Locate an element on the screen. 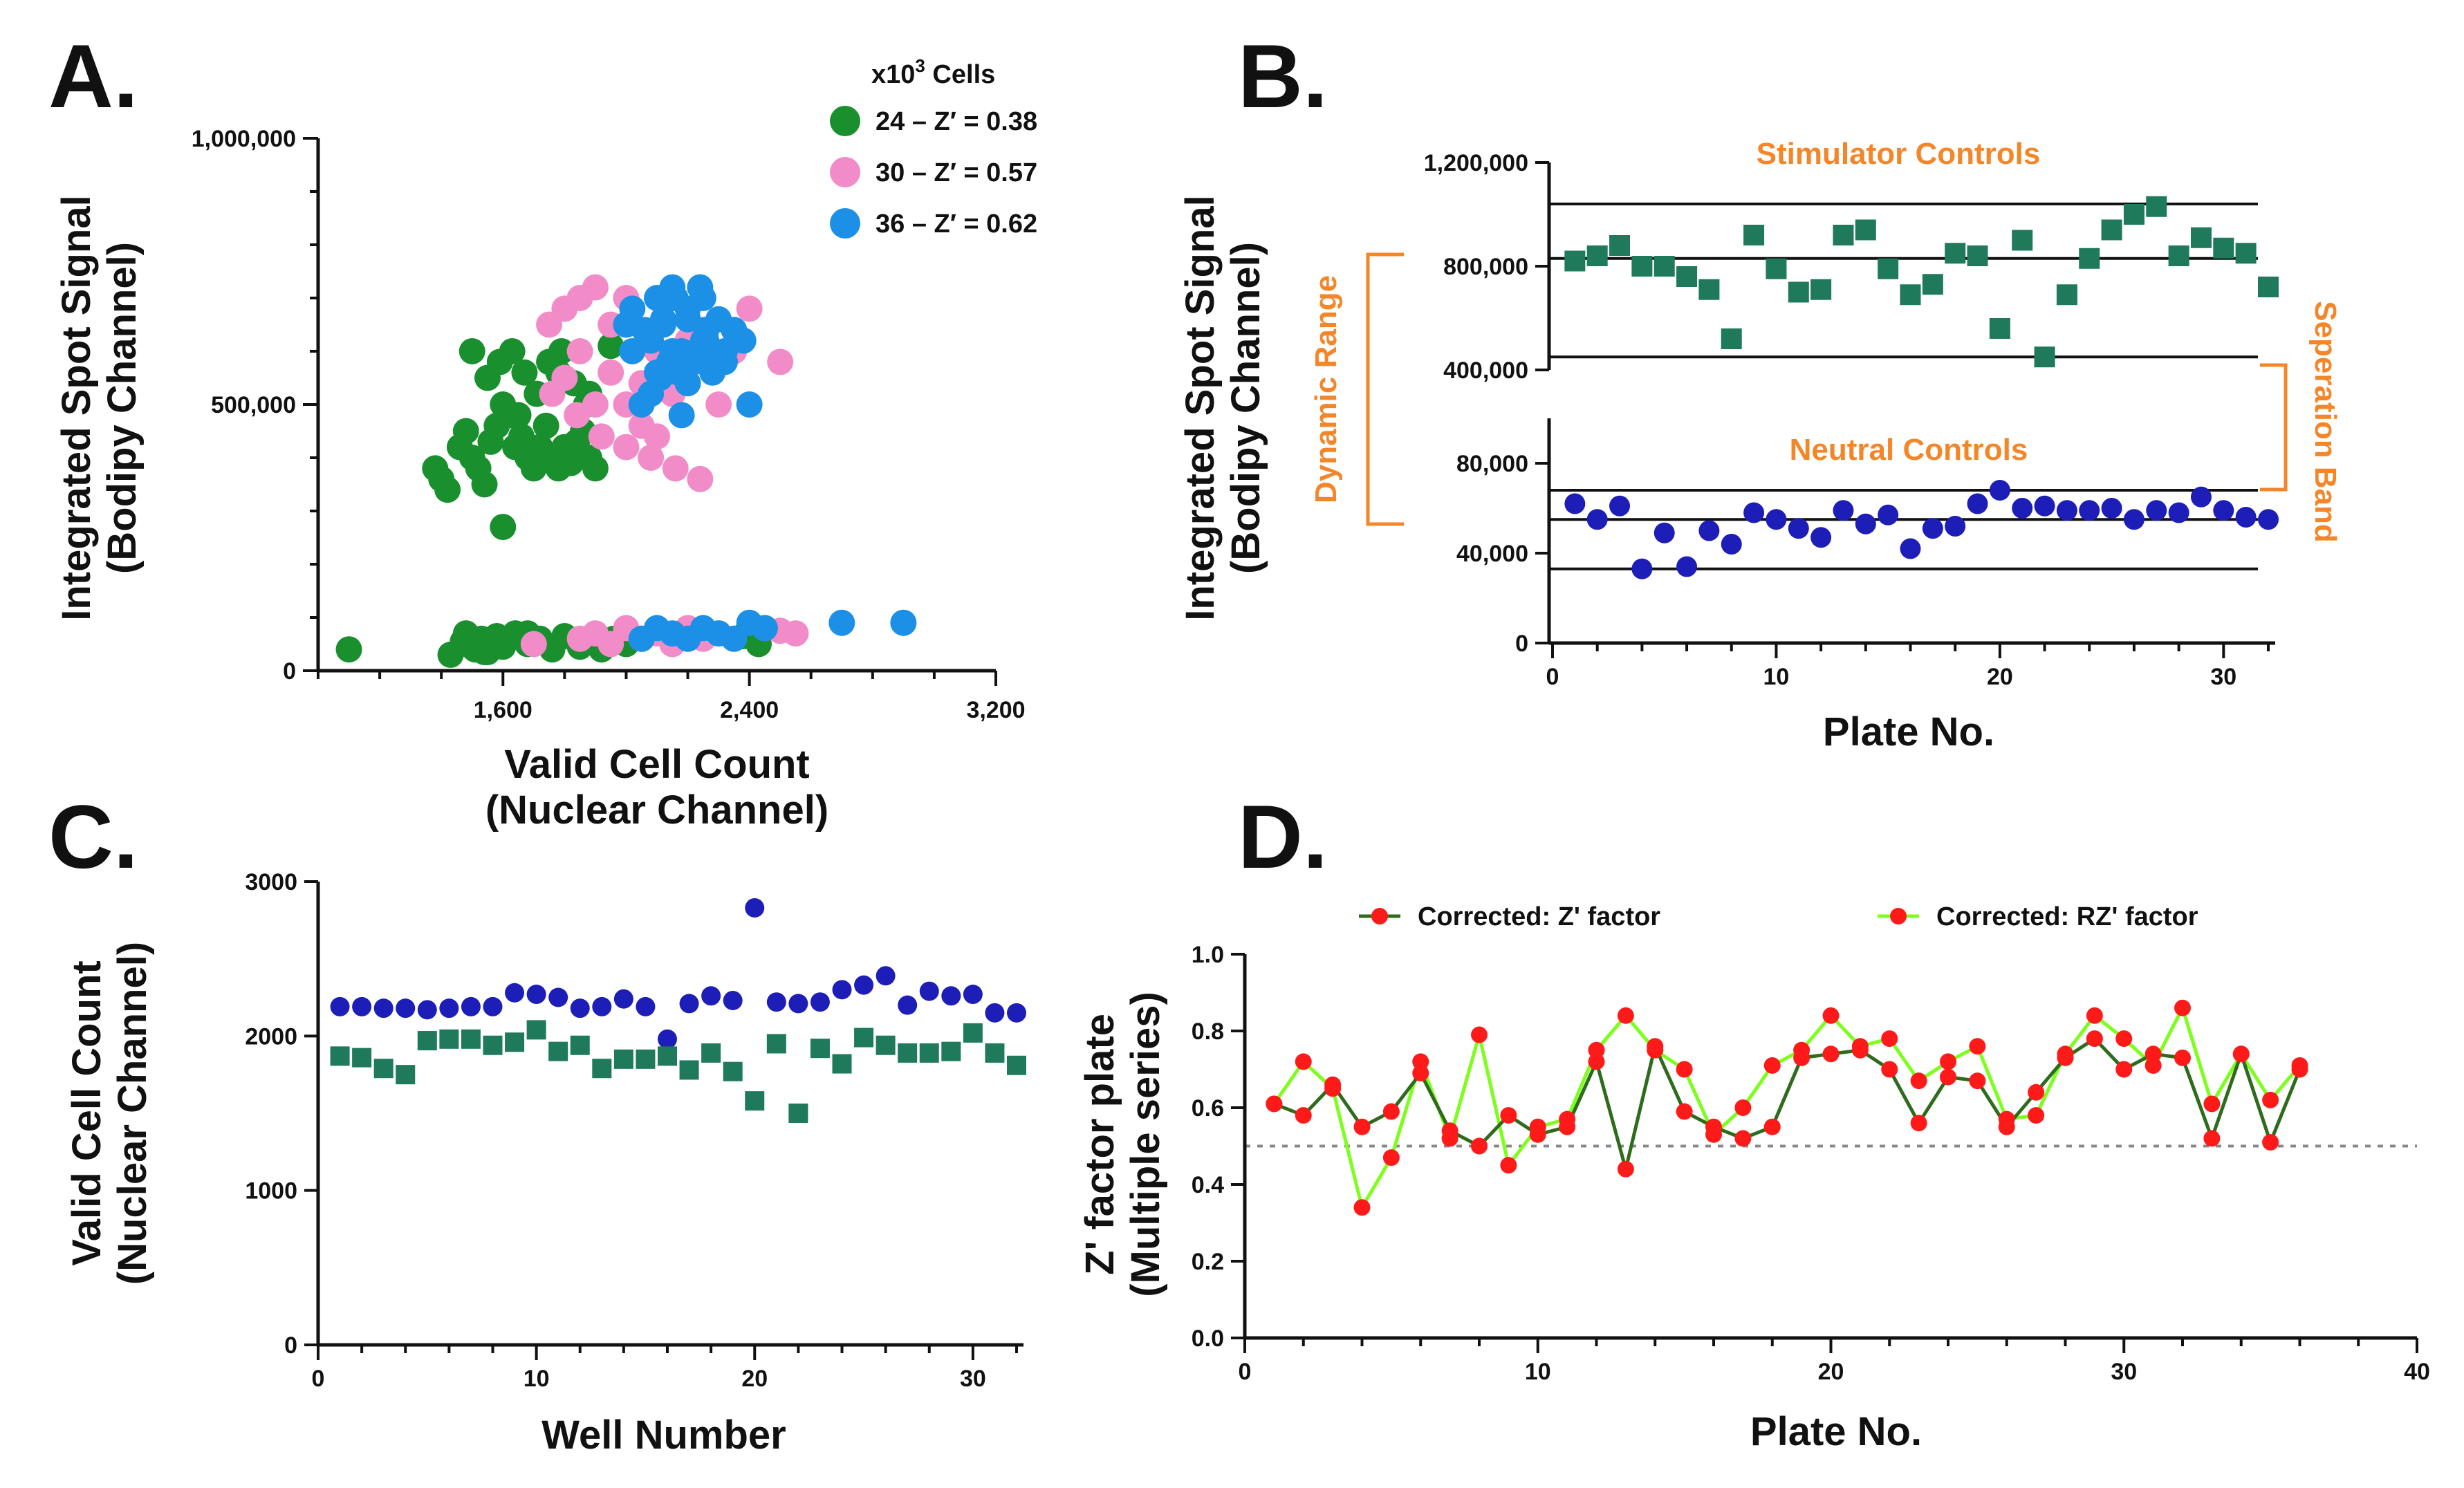 The image size is (2464, 1488). y-tick-label: 0.8 is located at coordinates (1208, 1032).